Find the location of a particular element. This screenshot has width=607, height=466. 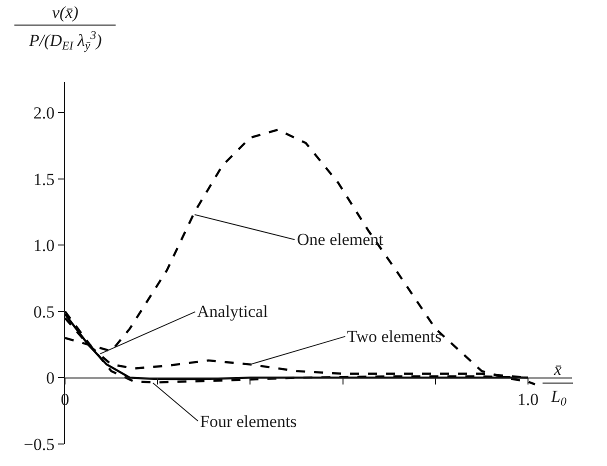

y-axis-title: v(x̄) P/(D$_{EI}$ λ$_{ȳ}$$^{3}$) is located at coordinates (65, 28).